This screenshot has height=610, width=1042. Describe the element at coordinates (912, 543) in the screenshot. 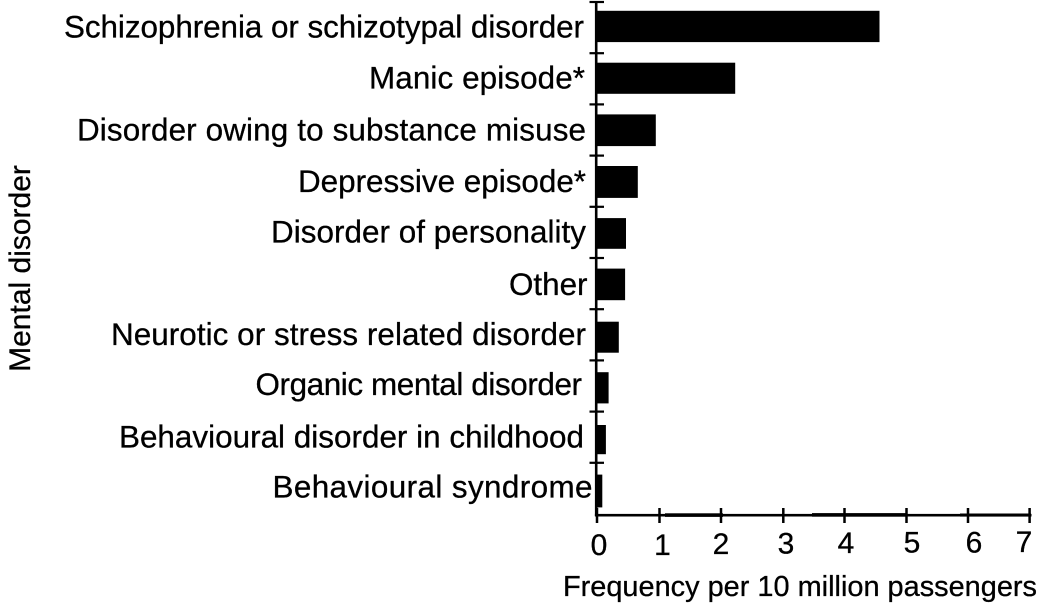

I see `svg-text: 5` at that location.